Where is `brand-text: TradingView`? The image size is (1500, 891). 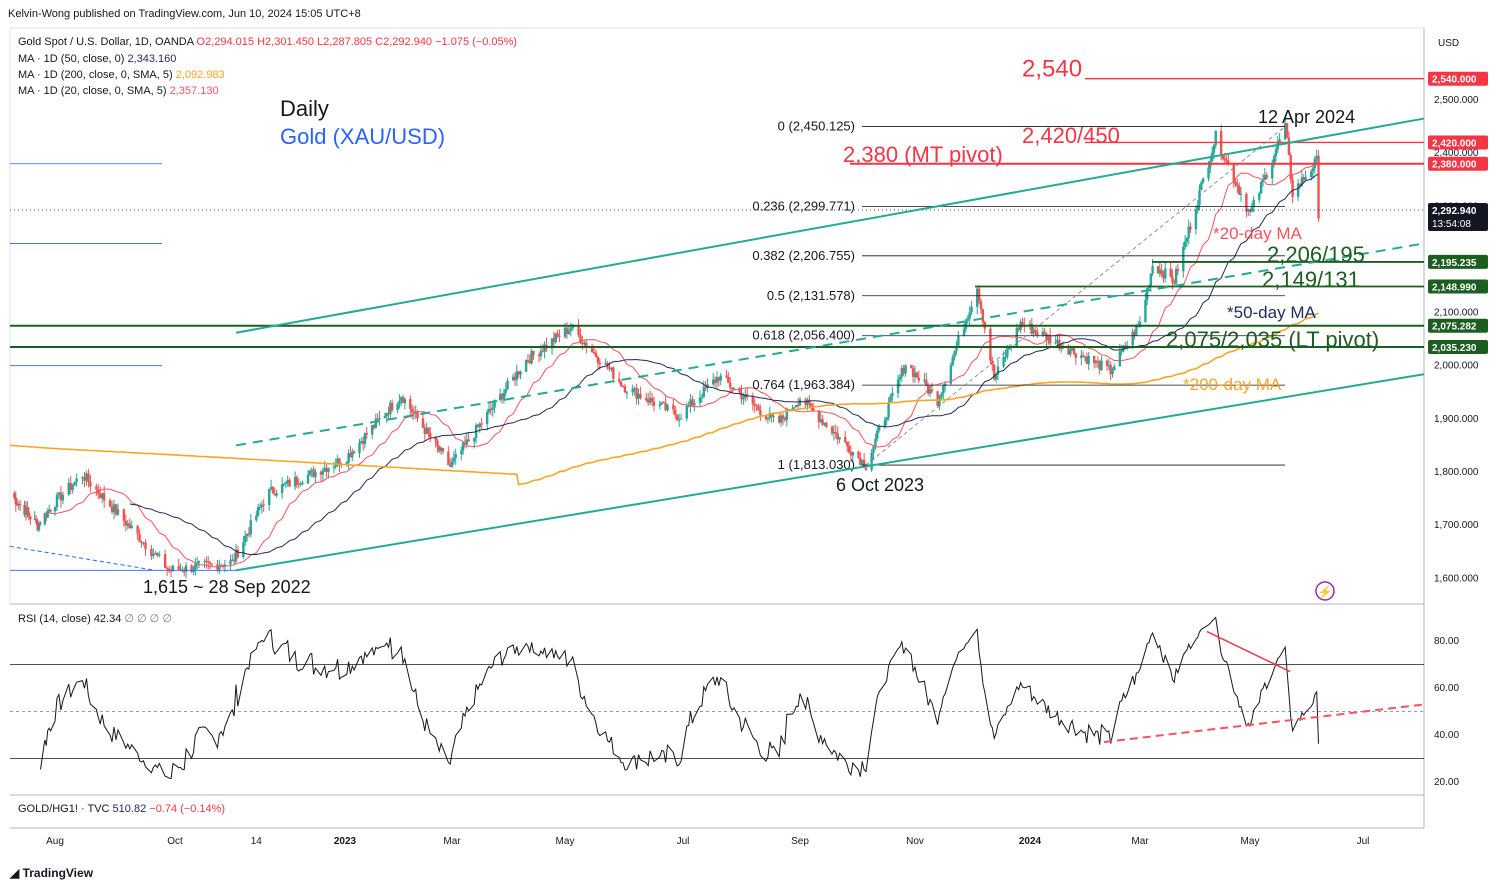 brand-text: TradingView is located at coordinates (58, 873).